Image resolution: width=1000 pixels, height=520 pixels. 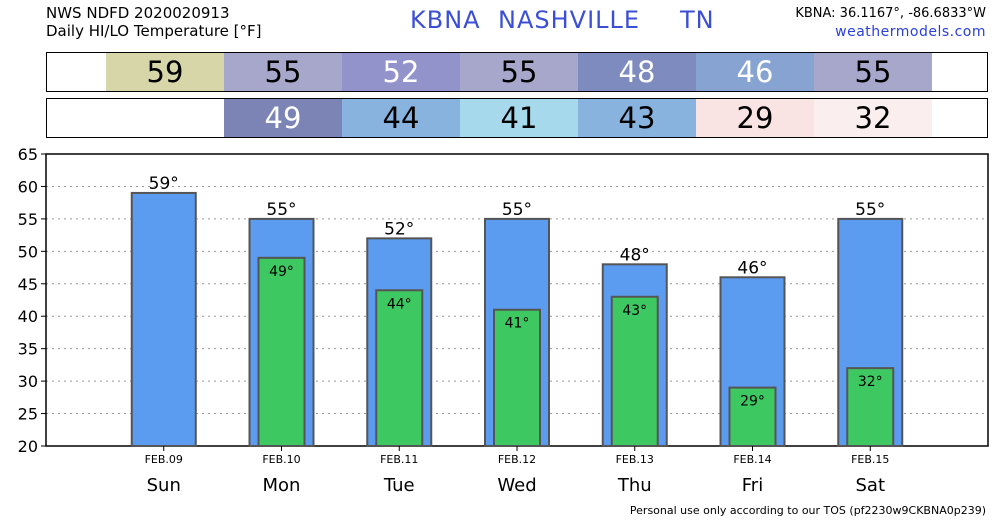 I want to click on high-bar-label: 59°, so click(x=164, y=184).